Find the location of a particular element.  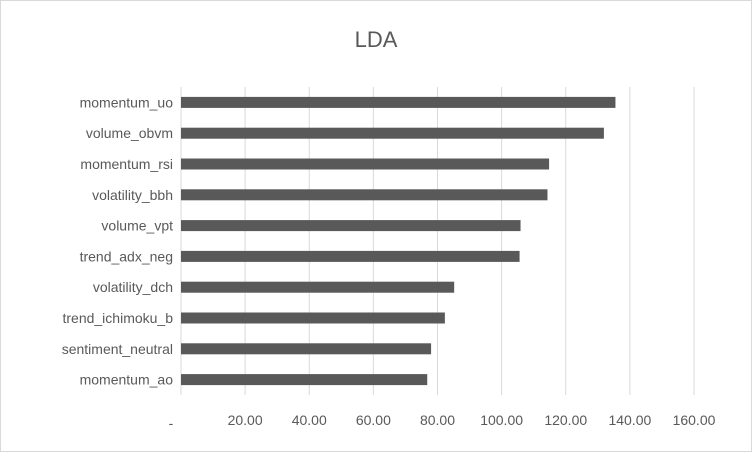

chart-title: LDA is located at coordinates (376, 39).